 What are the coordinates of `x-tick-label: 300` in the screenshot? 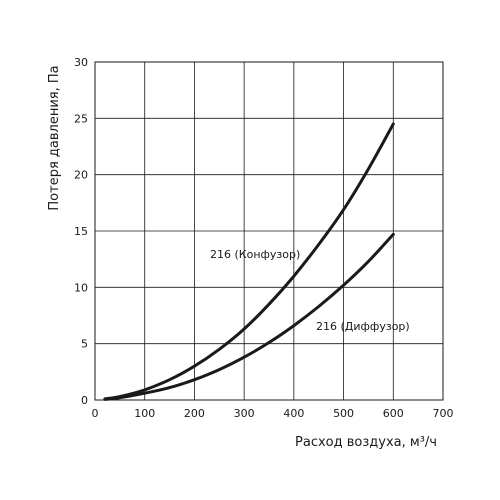 It's located at (244, 413).